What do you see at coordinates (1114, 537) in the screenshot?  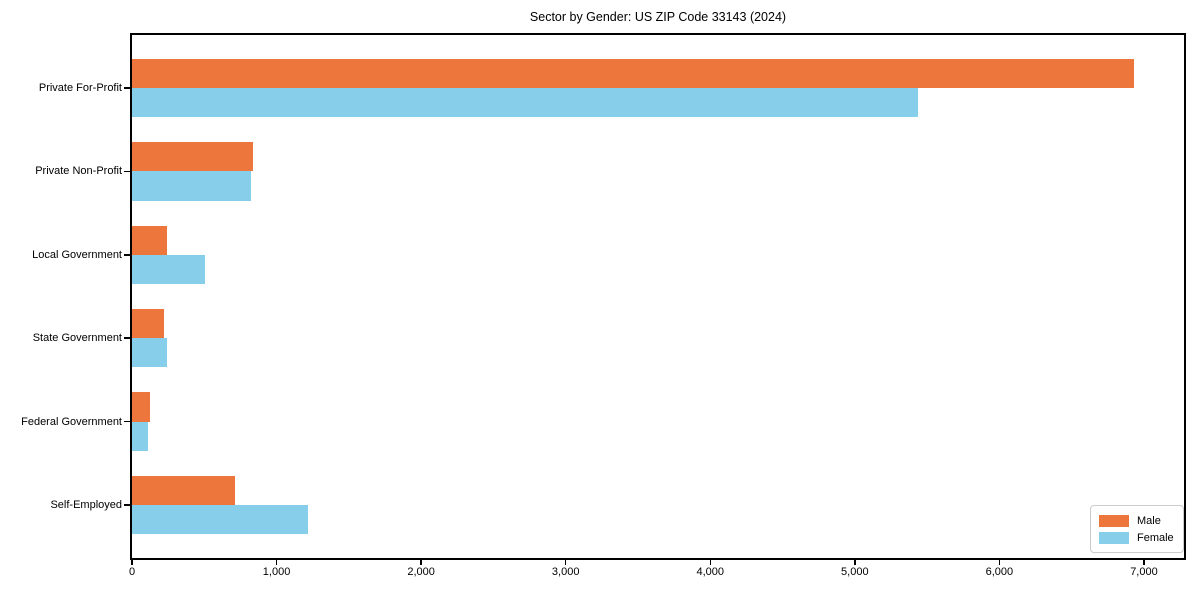 I see `legend-swatch-female-icon` at bounding box center [1114, 537].